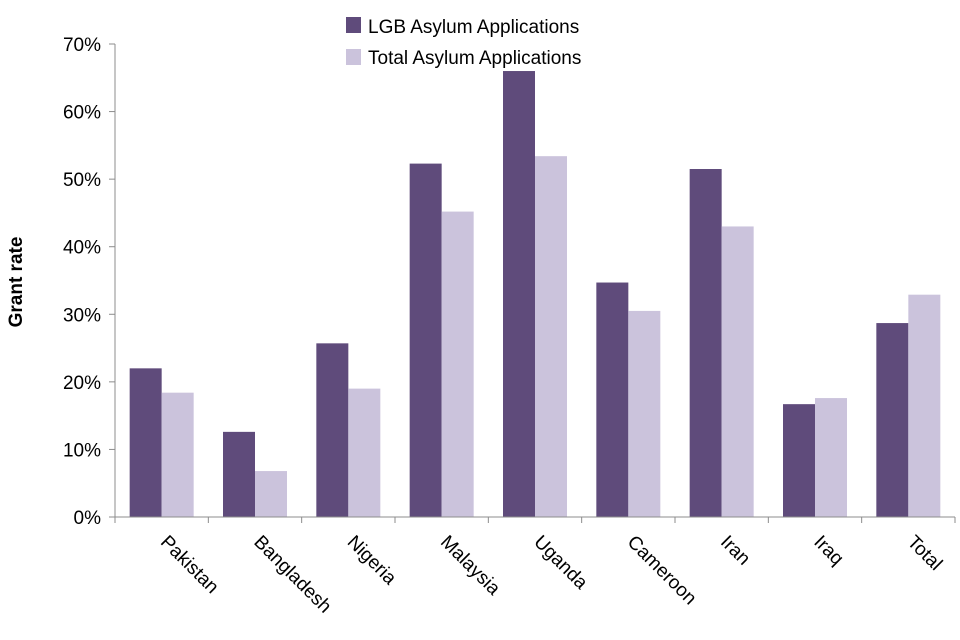  Describe the element at coordinates (82, 450) in the screenshot. I see `y-tick-label: 10%` at that location.